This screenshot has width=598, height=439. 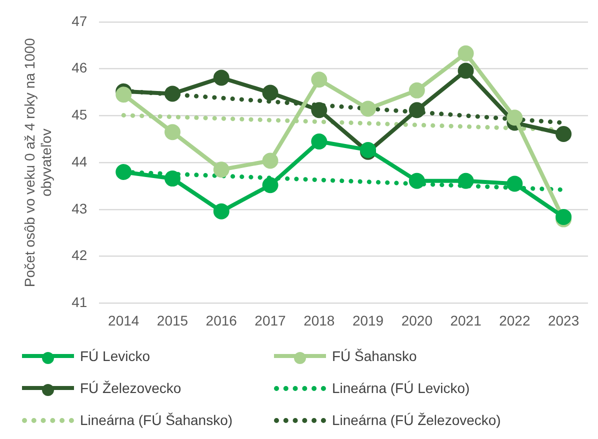 What do you see at coordinates (222, 320) in the screenshot?
I see `x-tick-label: 2016` at bounding box center [222, 320].